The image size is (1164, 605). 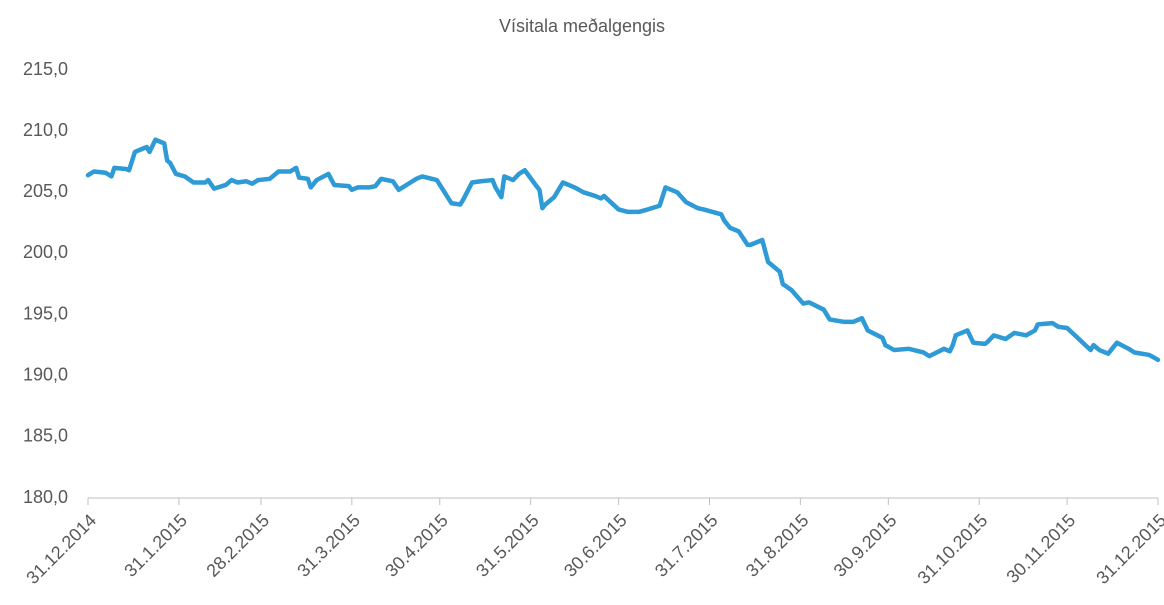 I want to click on x-tick-label: 31.12.2015, so click(x=1128, y=549).